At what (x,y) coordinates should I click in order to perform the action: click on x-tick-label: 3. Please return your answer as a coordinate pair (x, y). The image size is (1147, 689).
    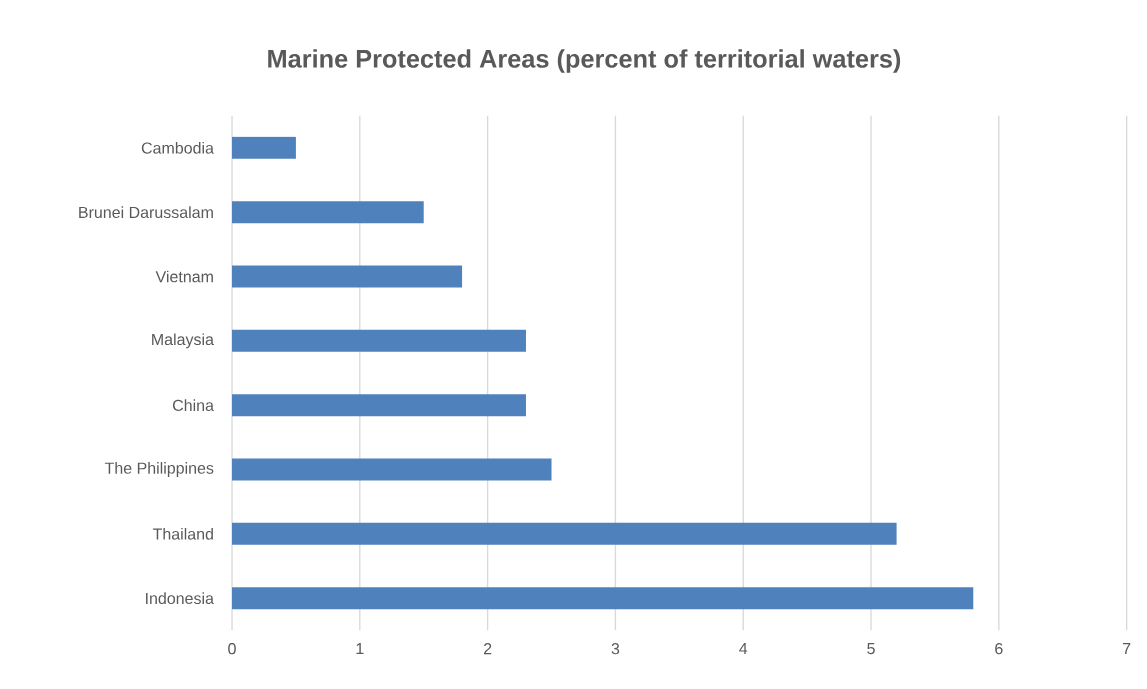
    Looking at the image, I should click on (615, 649).